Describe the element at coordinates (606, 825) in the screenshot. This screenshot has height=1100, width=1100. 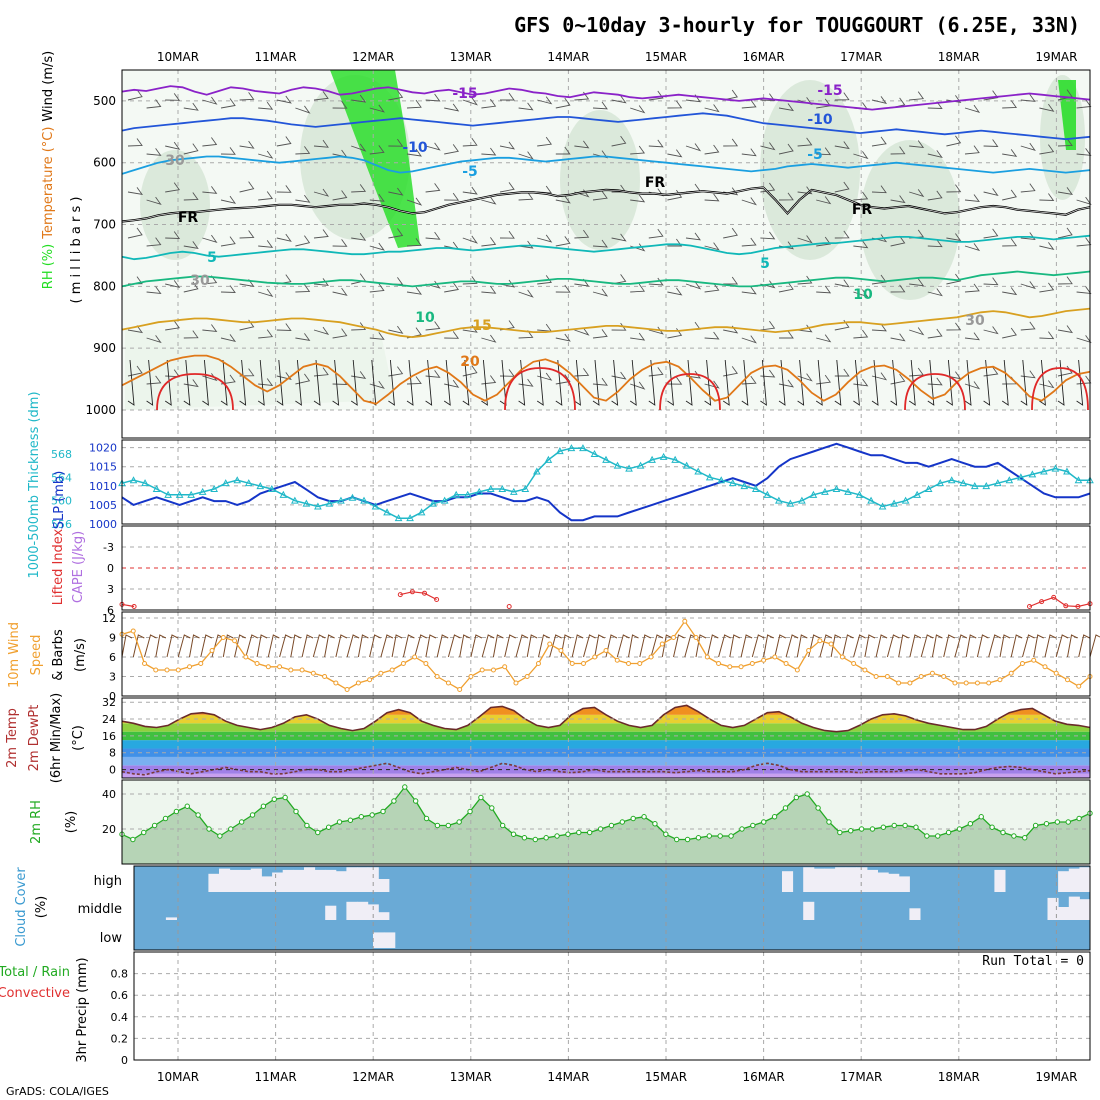
I see `rh2m-area` at that location.